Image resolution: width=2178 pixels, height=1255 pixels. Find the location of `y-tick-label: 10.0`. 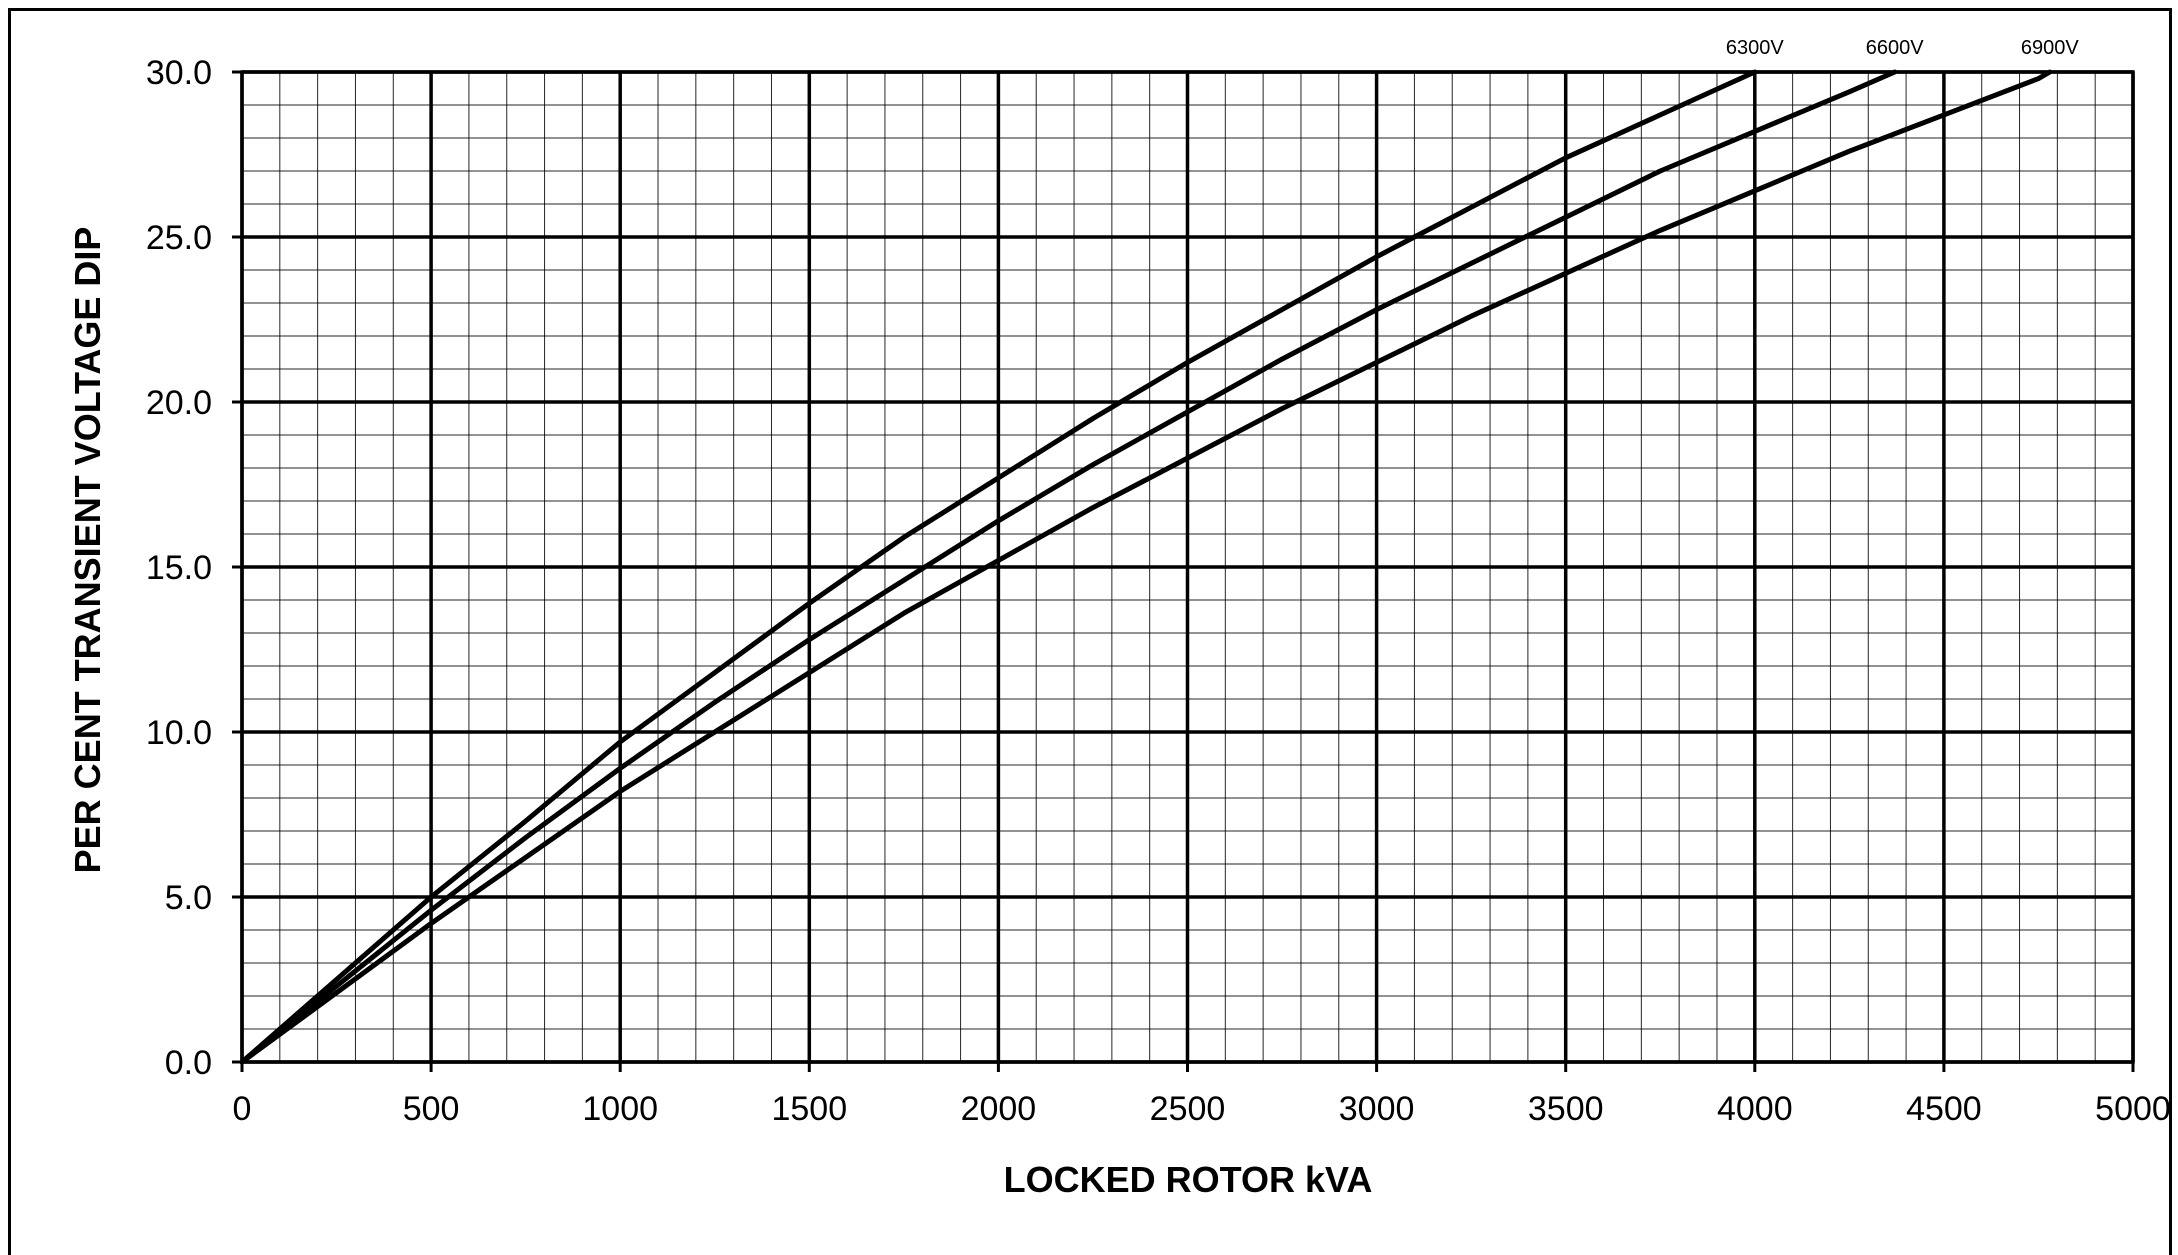

y-tick-label: 10.0 is located at coordinates (179, 733).